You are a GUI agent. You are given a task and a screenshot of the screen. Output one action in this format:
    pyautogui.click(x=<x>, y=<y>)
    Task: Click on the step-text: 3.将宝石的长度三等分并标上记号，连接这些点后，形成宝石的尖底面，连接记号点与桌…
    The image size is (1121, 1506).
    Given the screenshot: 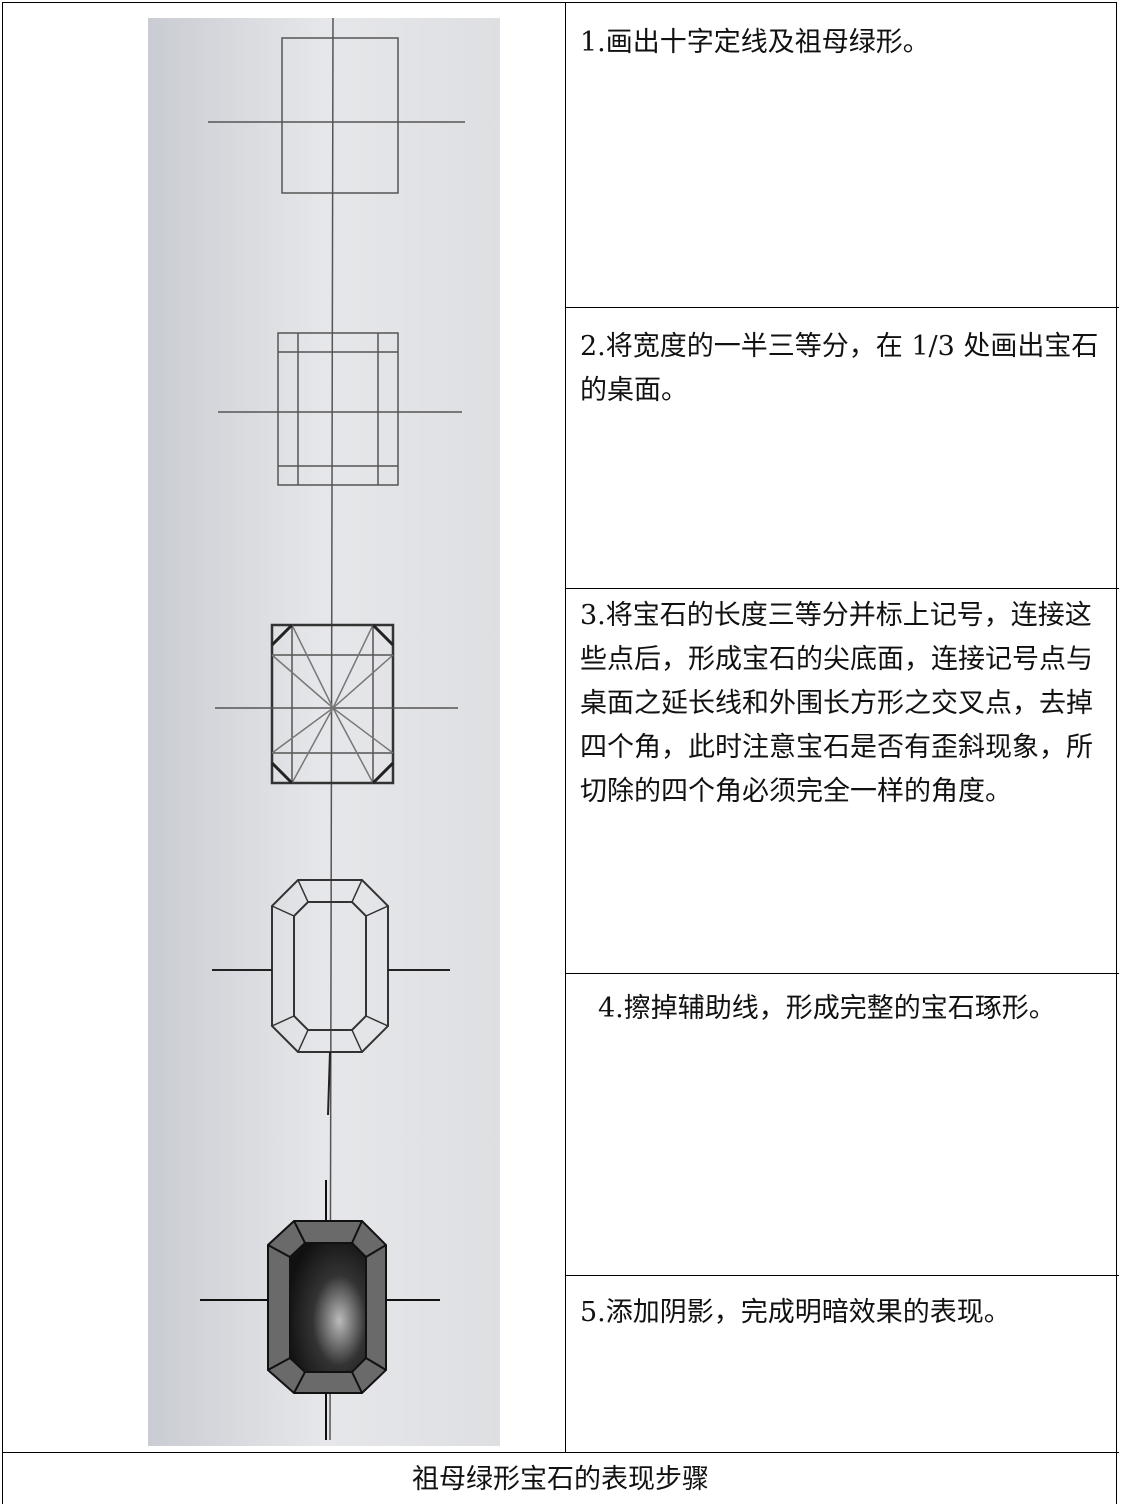 What is the action you would take?
    pyautogui.click(x=836, y=703)
    